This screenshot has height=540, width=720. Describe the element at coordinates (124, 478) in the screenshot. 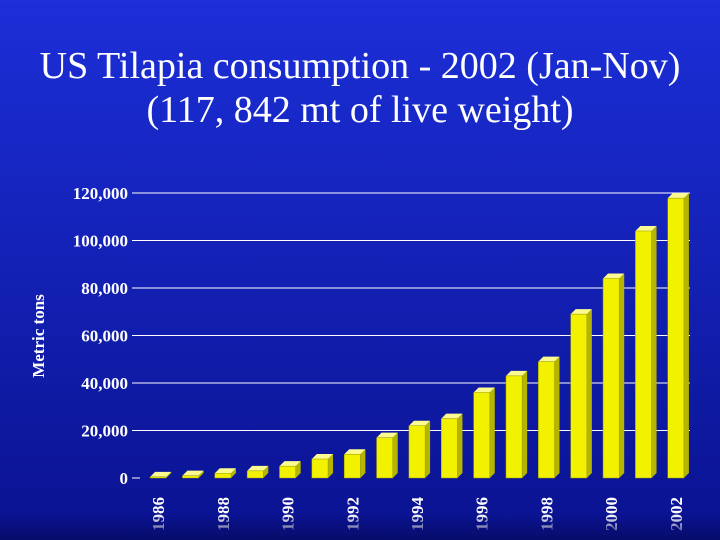

I see `y-tick-label: 0` at that location.